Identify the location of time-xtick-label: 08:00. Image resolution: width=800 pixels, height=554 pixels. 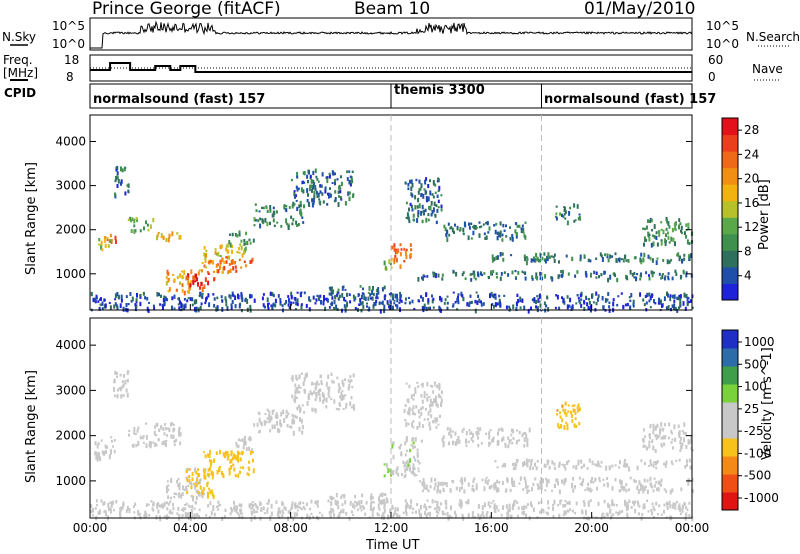
(290, 528).